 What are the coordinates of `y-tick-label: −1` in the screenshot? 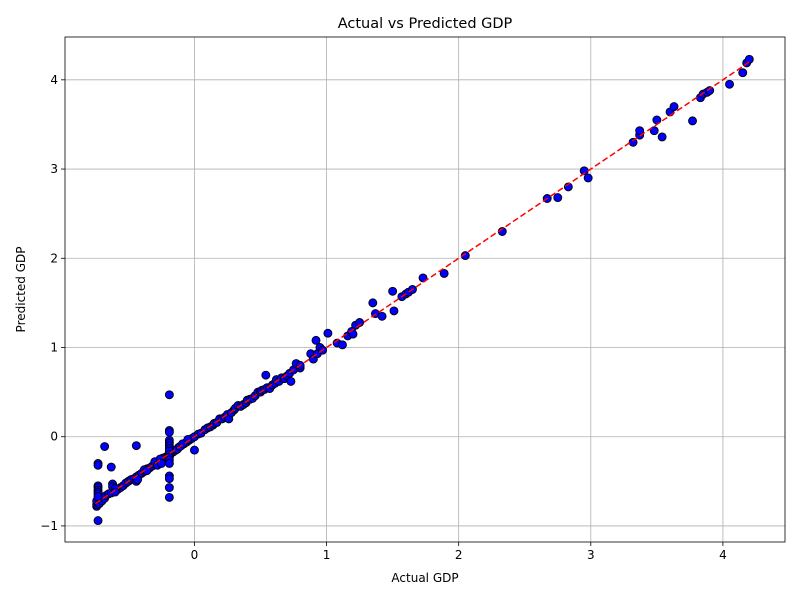 It's located at (49, 526).